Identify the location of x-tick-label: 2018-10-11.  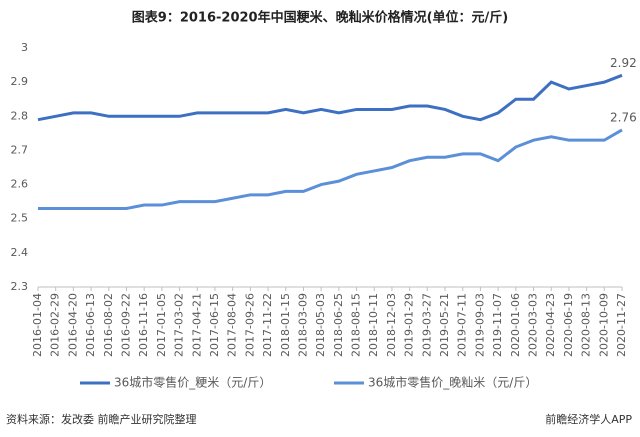
(373, 325).